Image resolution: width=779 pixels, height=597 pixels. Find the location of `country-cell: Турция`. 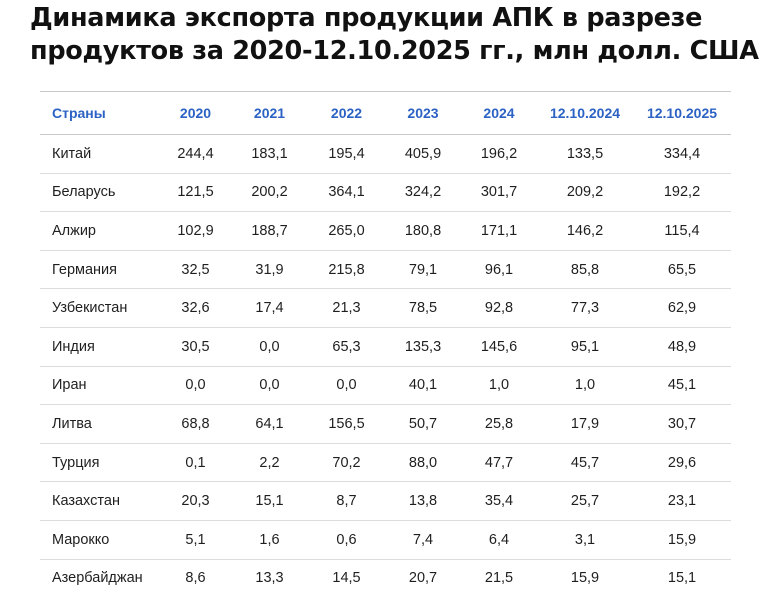

country-cell: Турция is located at coordinates (100, 462).